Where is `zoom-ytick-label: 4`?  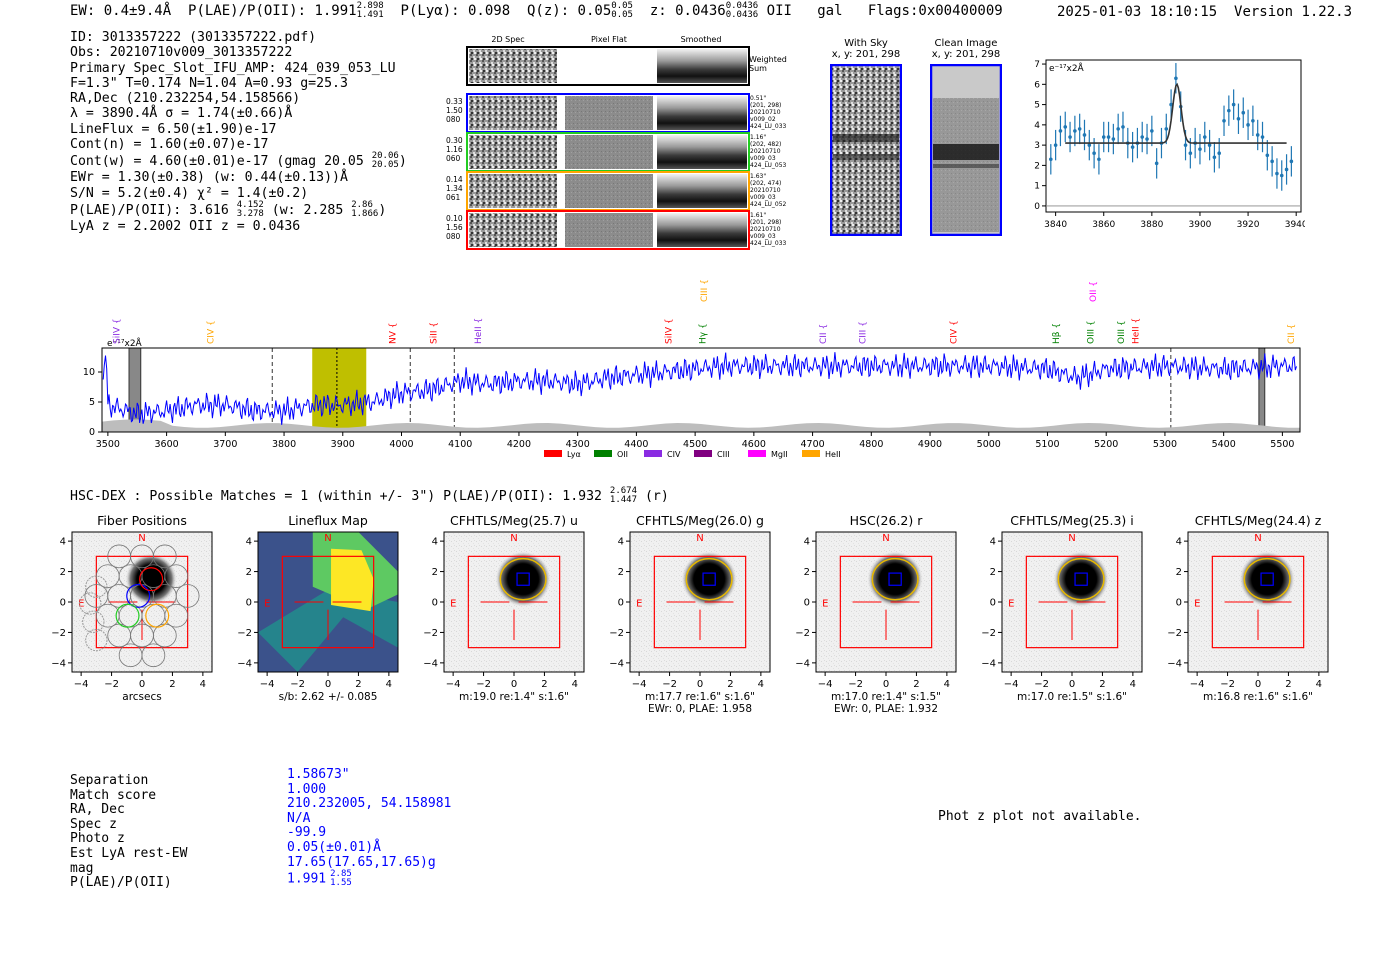
zoom-ytick-label: 4 is located at coordinates (1037, 126).